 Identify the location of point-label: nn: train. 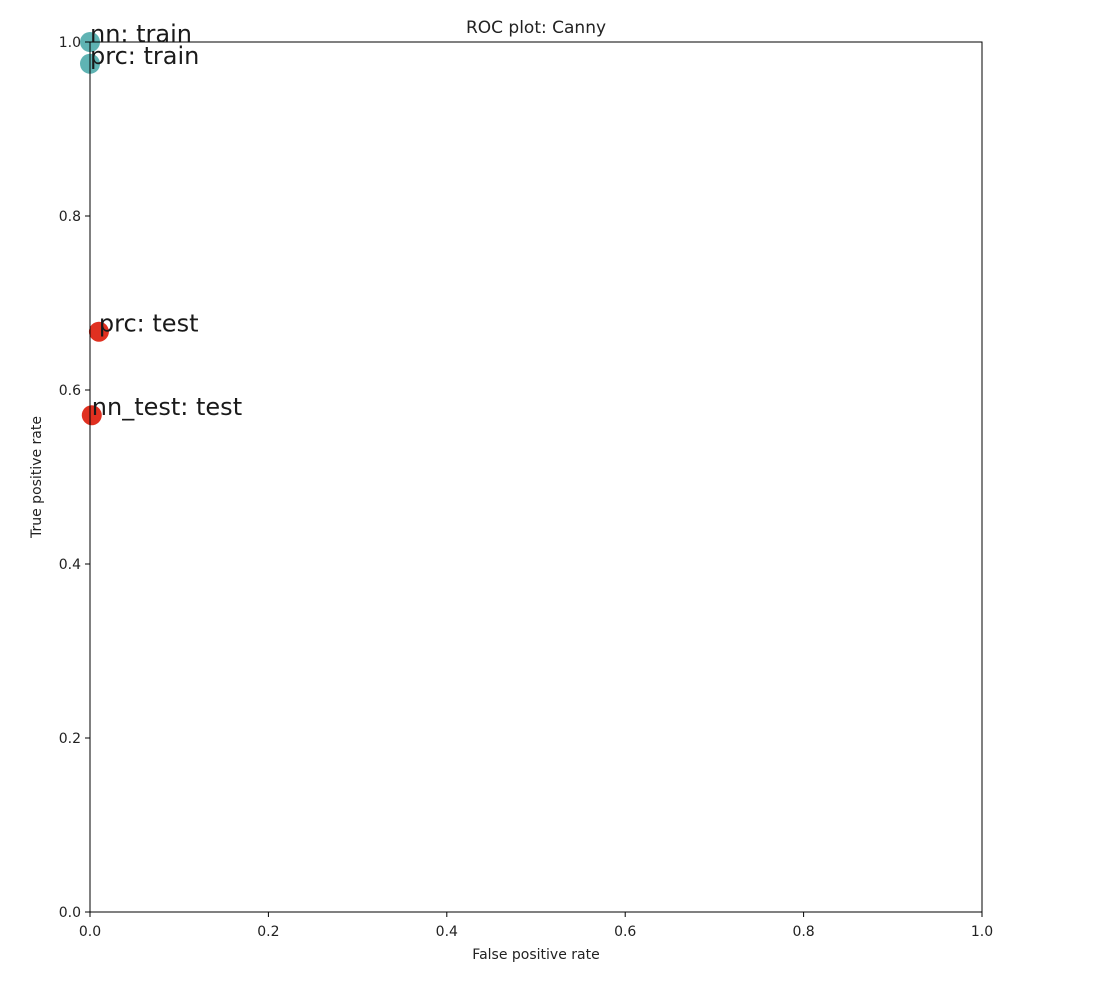
(141, 34).